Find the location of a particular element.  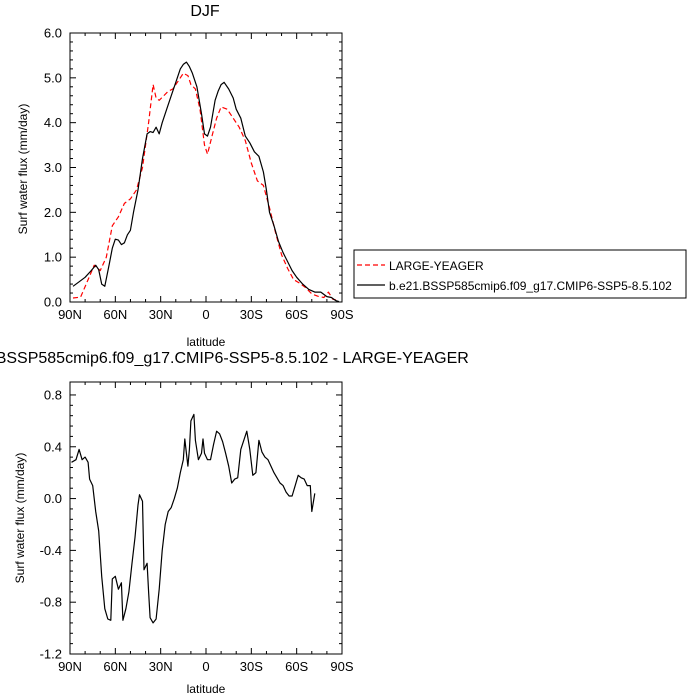

bottom-x-tick-label: 90N is located at coordinates (70, 666).